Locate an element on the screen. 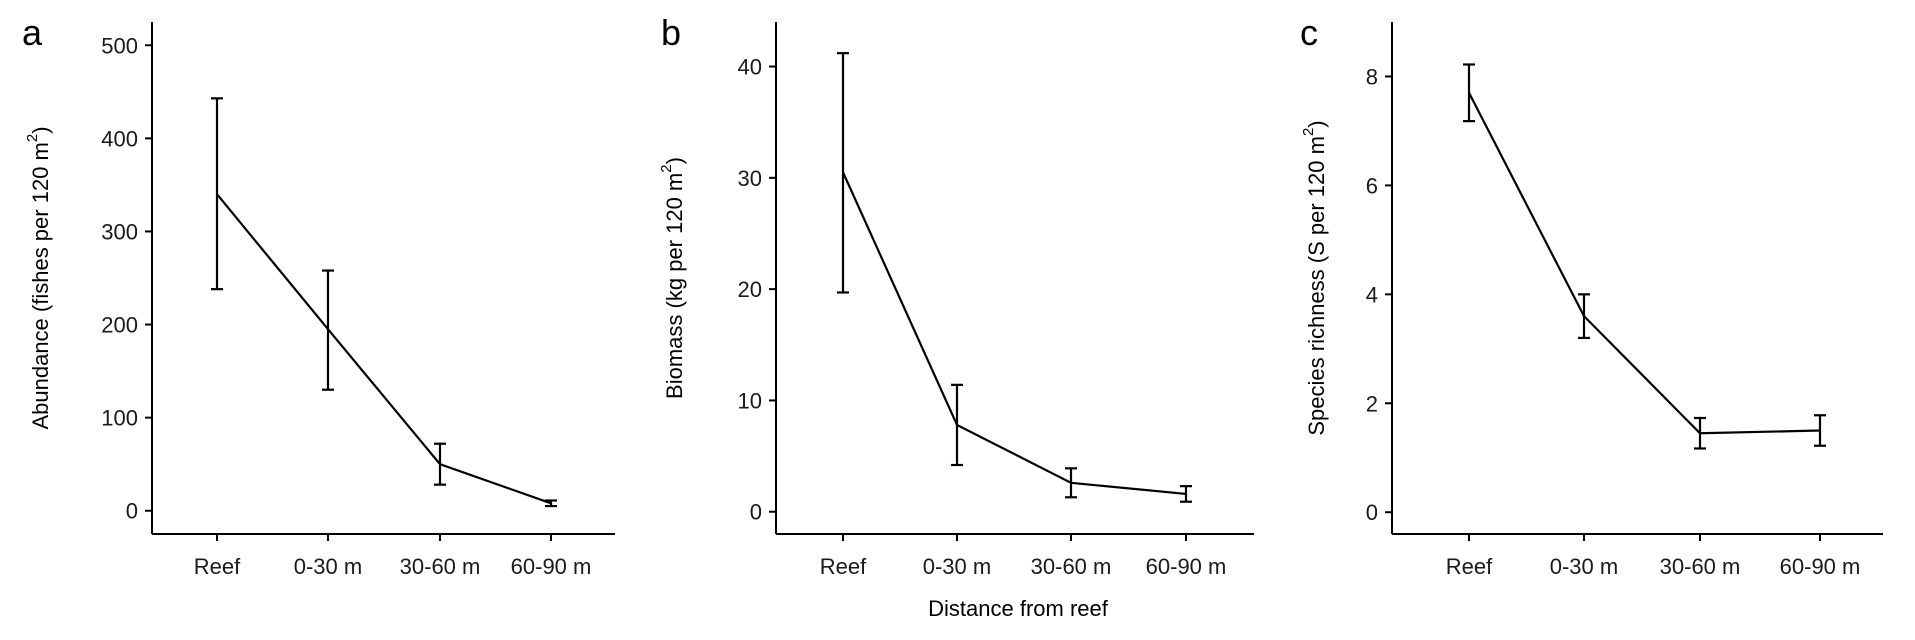 This screenshot has width=1915, height=640. y-tick-label: 20 is located at coordinates (750, 289).